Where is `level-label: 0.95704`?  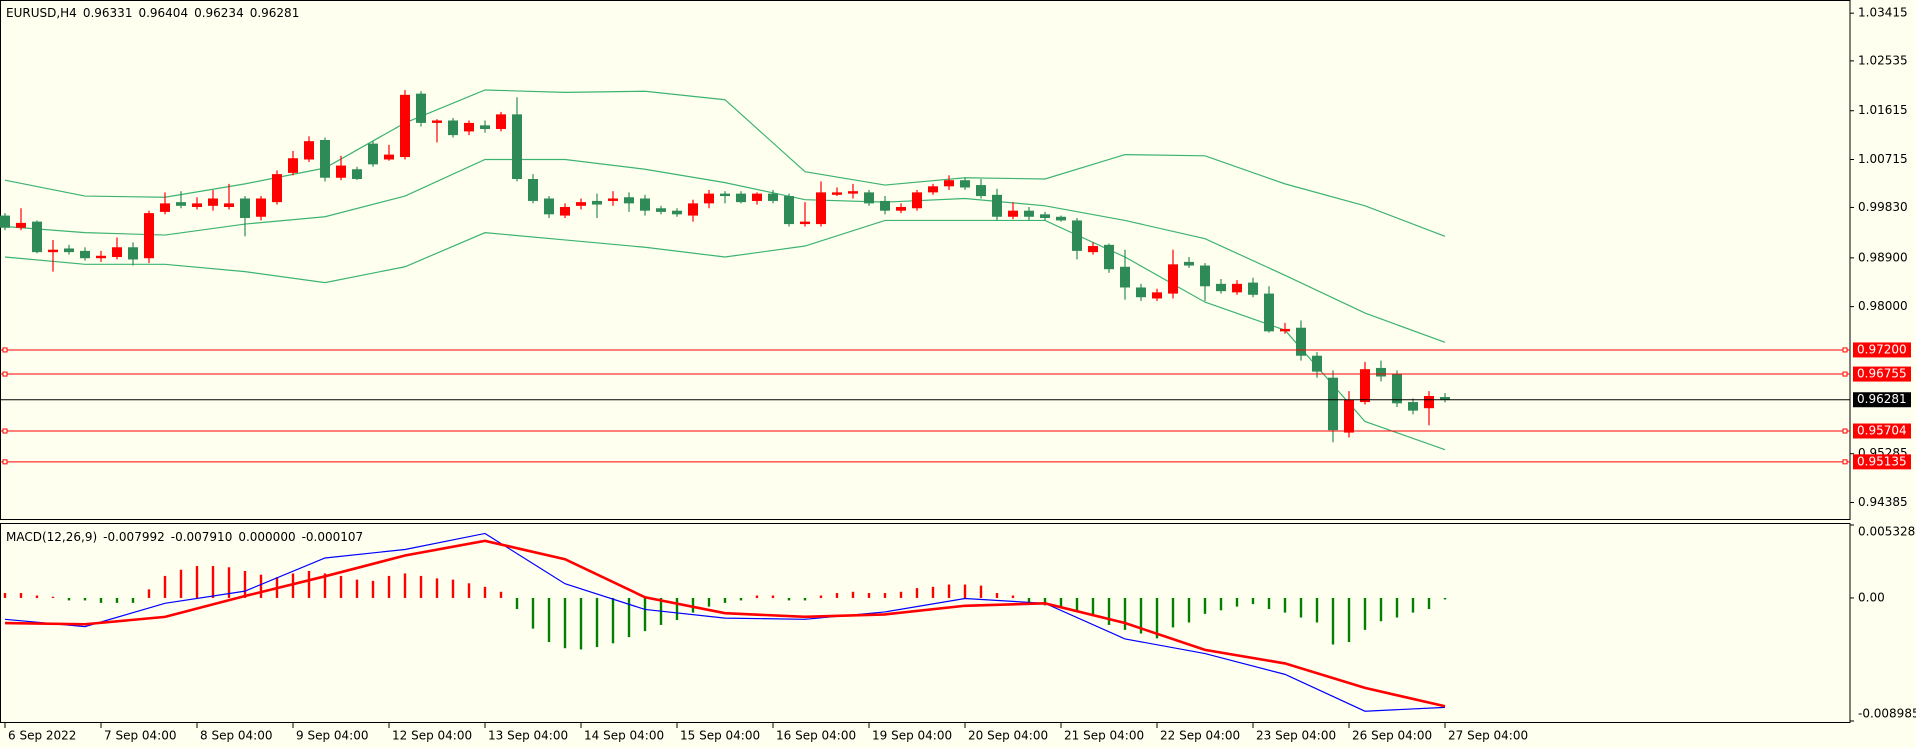
level-label: 0.95704 is located at coordinates (1882, 431).